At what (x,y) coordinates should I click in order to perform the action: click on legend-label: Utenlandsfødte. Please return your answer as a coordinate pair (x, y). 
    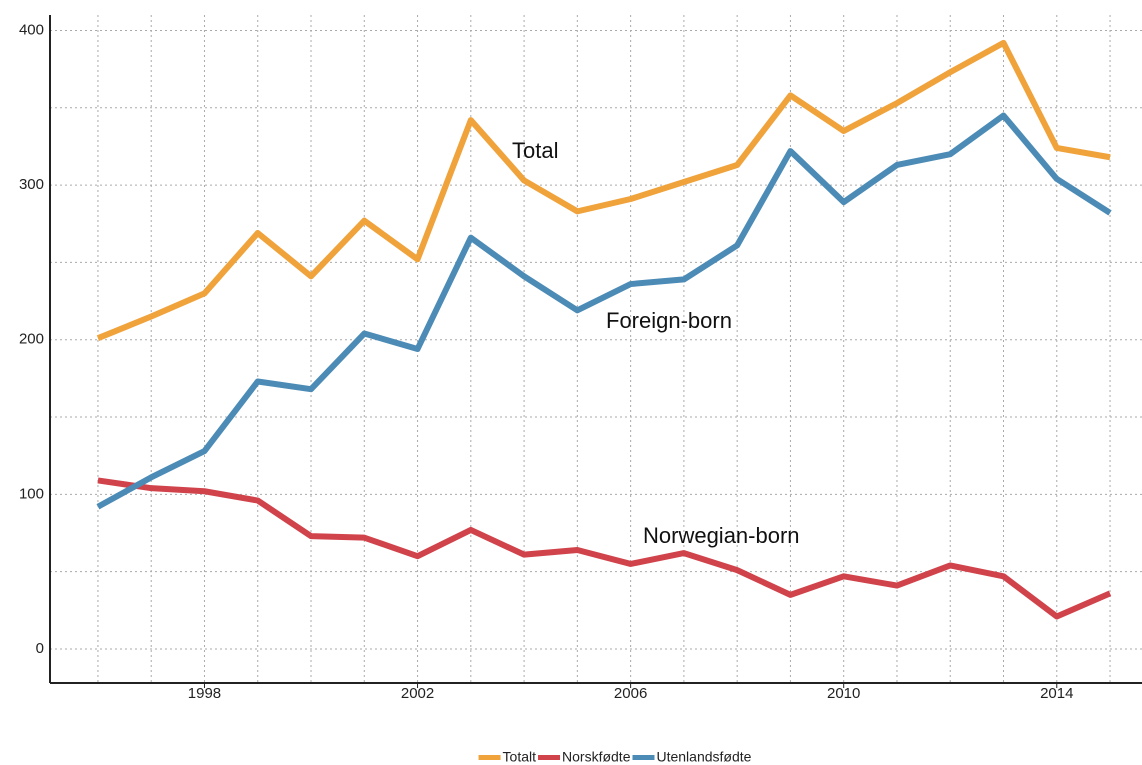
    Looking at the image, I should click on (703, 757).